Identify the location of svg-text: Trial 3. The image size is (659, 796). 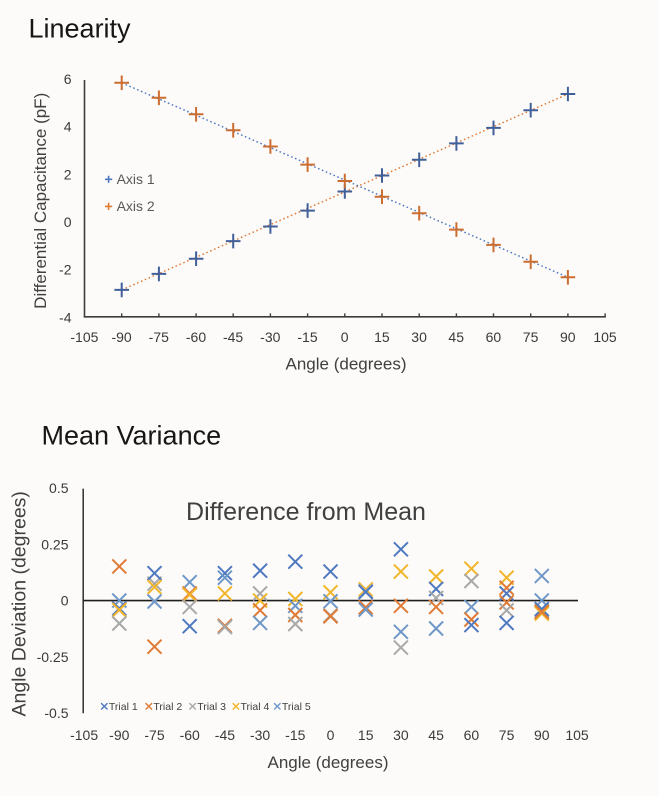
(211, 707).